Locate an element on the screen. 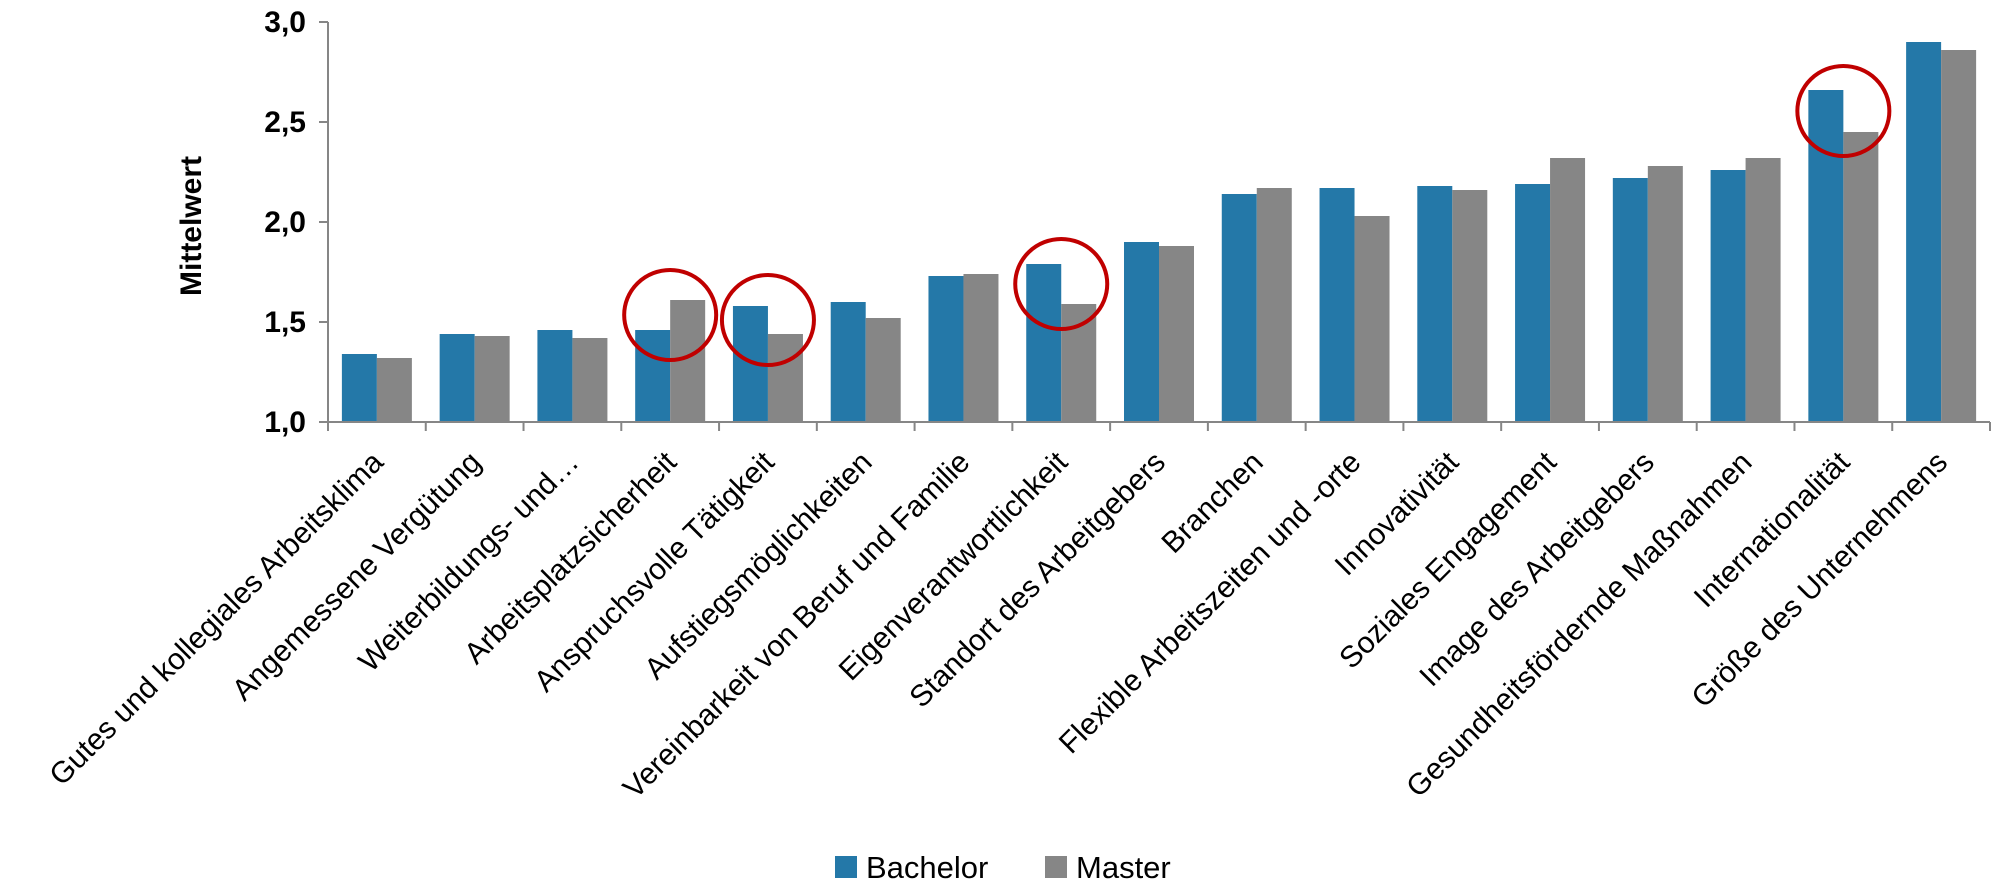  y-tick-label: 2,5 is located at coordinates (285, 122).